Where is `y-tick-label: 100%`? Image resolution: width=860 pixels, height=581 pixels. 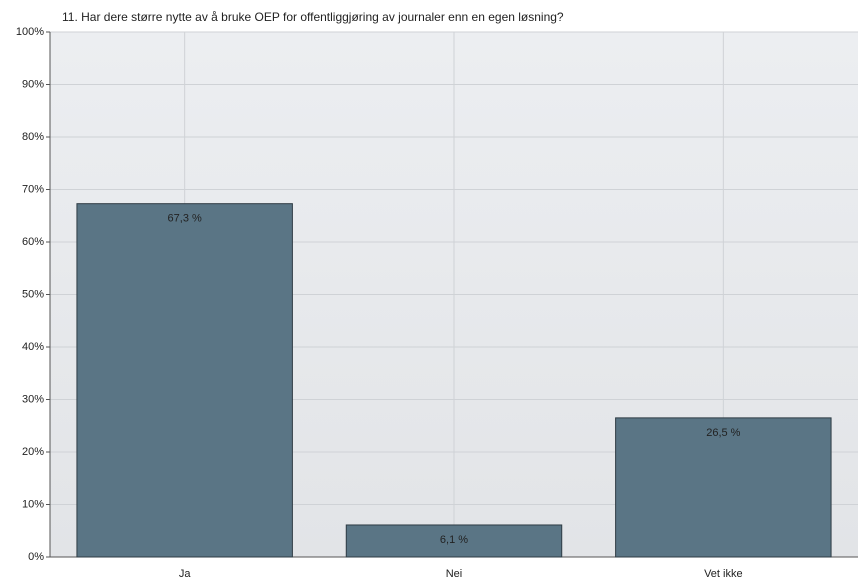
y-tick-label: 100% is located at coordinates (30, 32).